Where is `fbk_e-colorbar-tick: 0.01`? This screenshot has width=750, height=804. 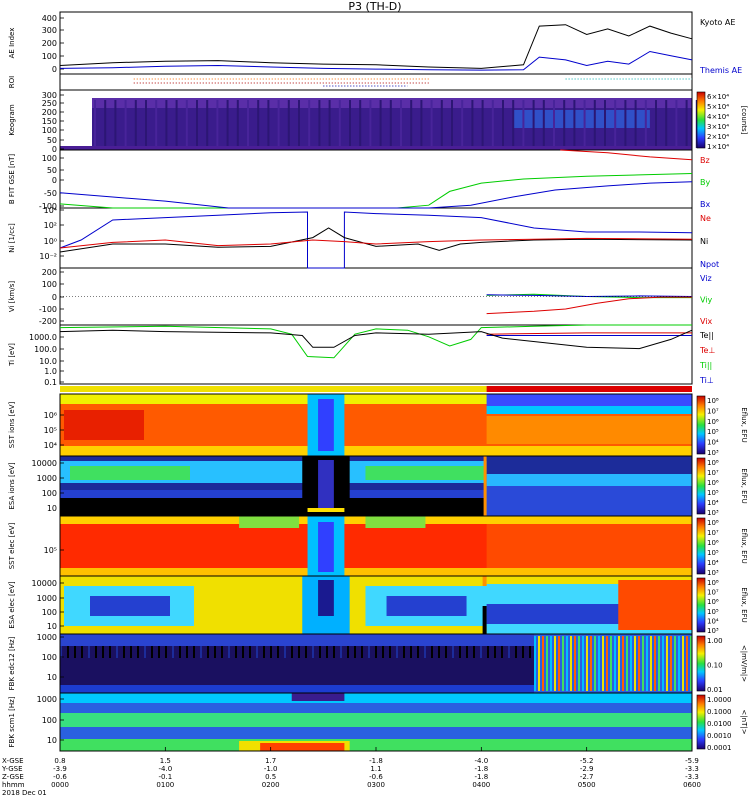
fbk_e-colorbar-tick: 0.01 is located at coordinates (715, 690).